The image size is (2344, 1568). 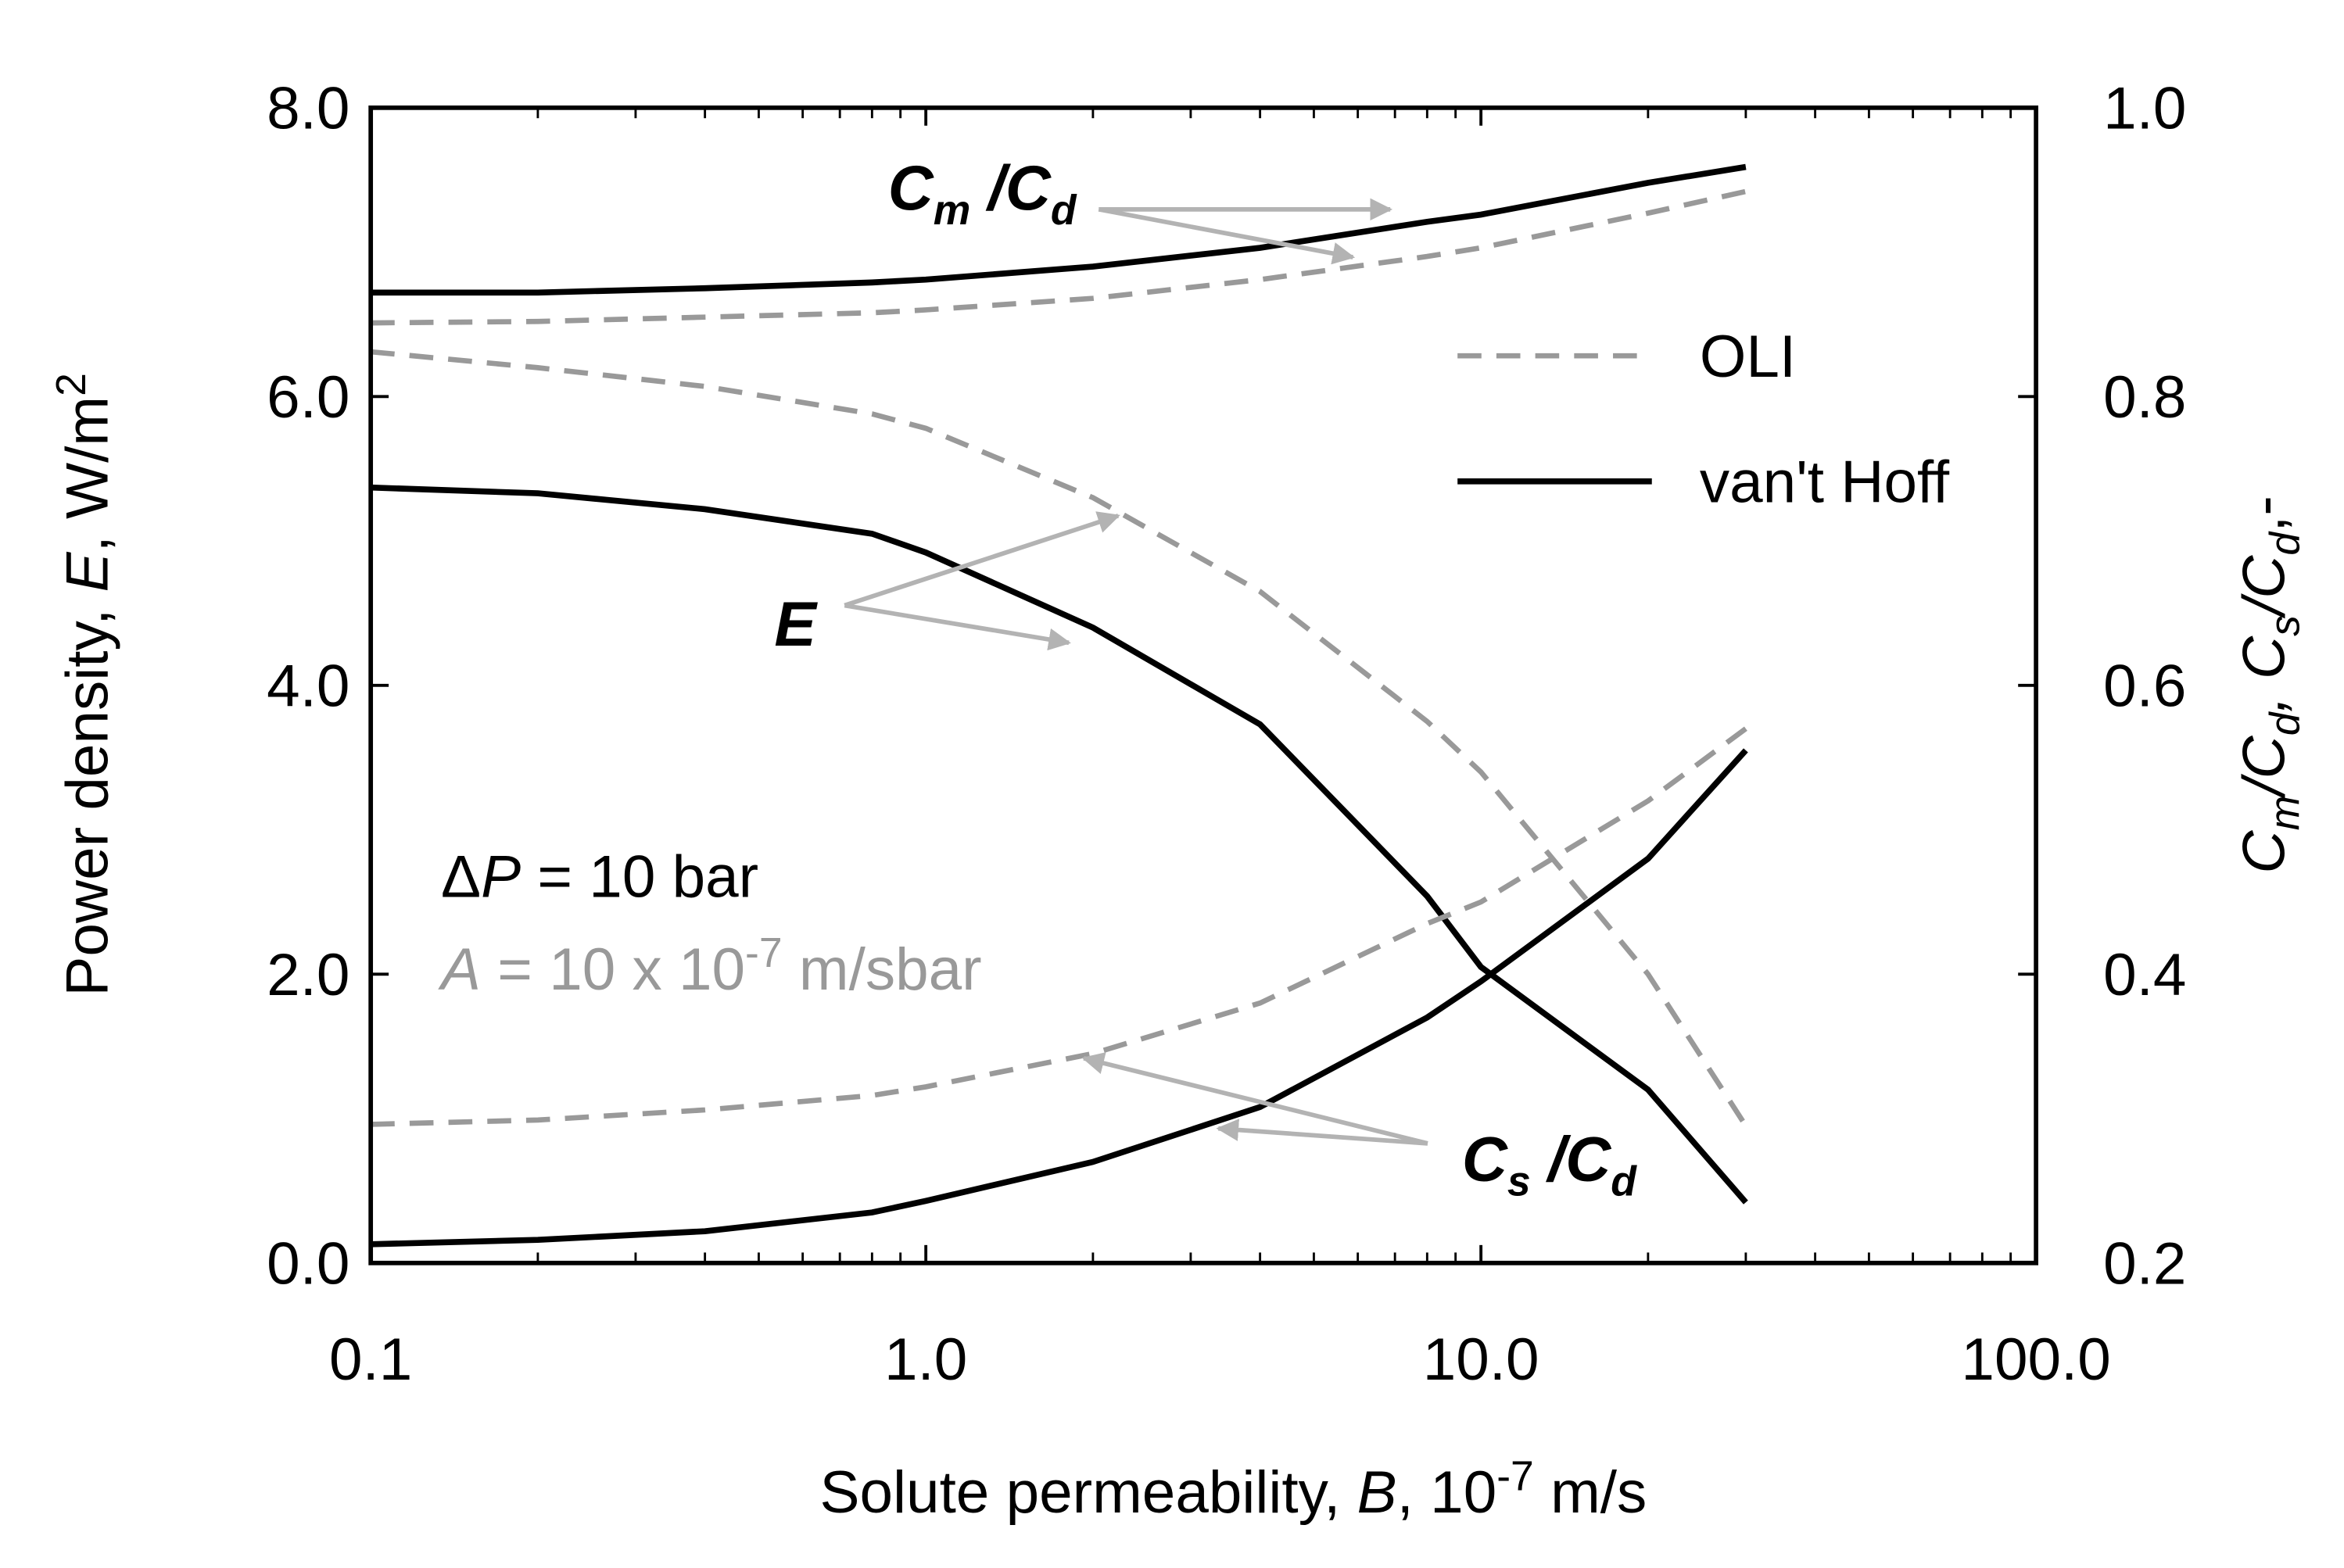 What do you see at coordinates (2144, 397) in the screenshot?
I see `y2-tick-label: 0.8` at bounding box center [2144, 397].